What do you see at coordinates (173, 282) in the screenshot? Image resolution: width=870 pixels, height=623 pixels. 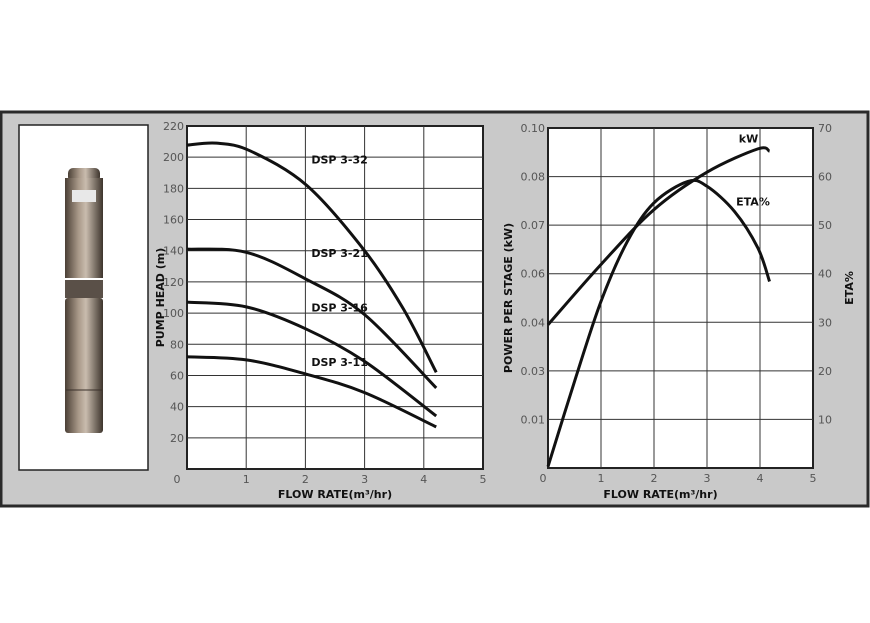 I see `y-tick-label: 120` at bounding box center [173, 282].